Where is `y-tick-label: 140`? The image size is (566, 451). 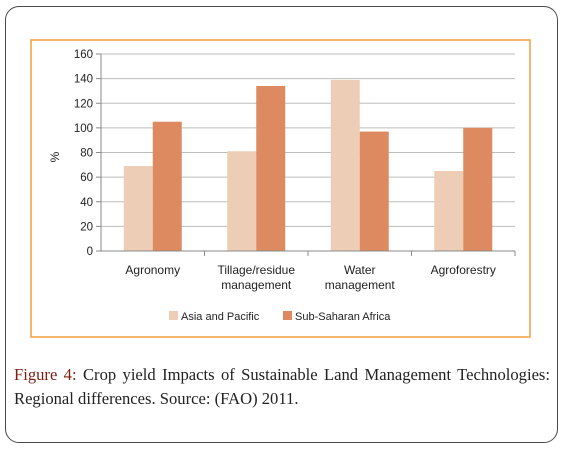
y-tick-label: 140 is located at coordinates (83, 80).